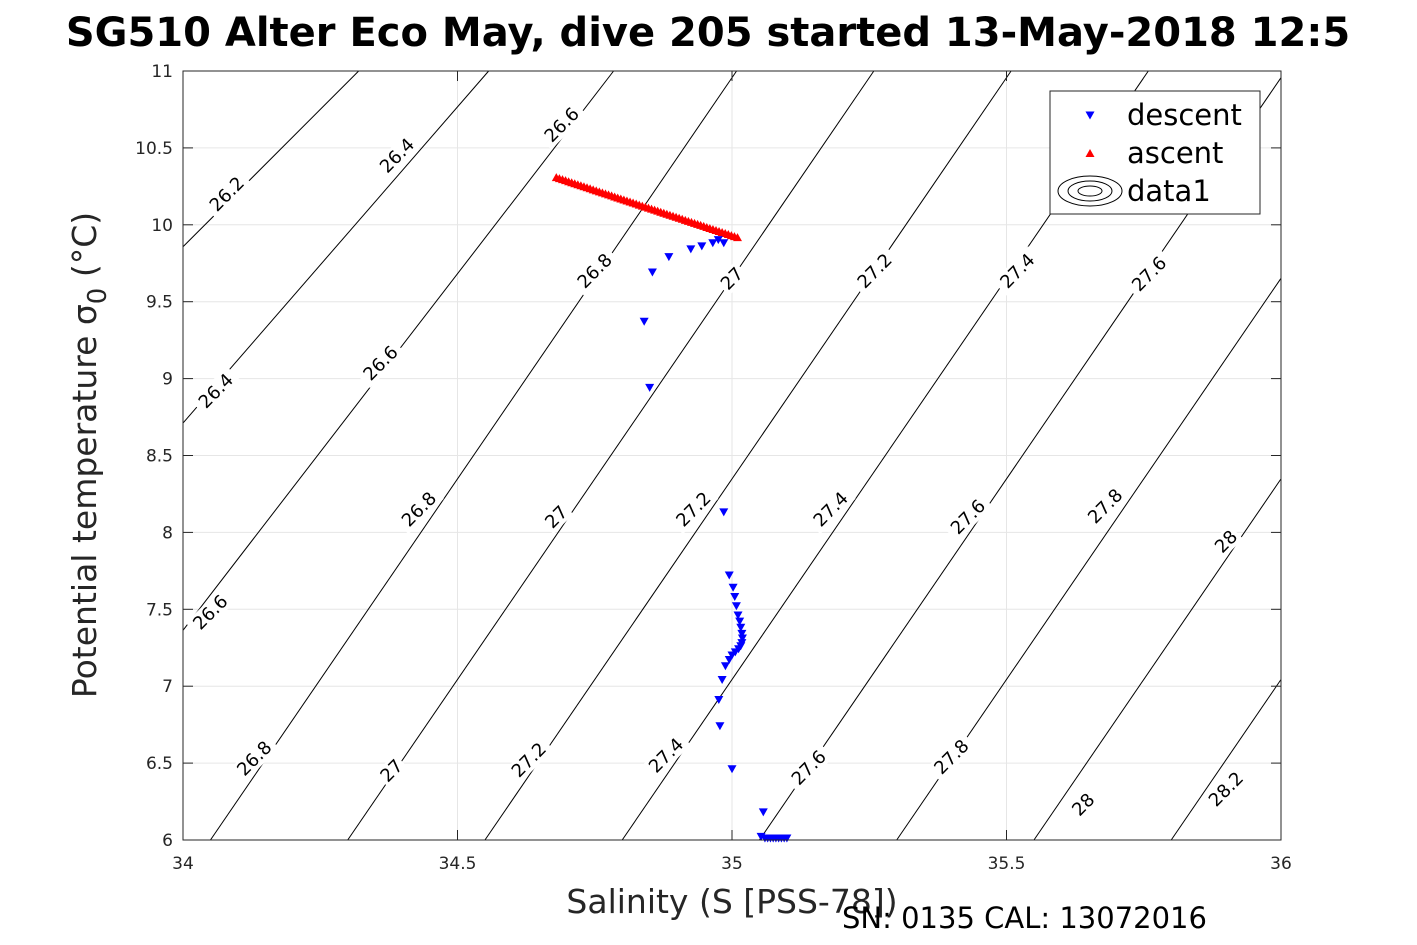 The image size is (1417, 945). I want to click on y-tick-label: 6.5, so click(159, 764).